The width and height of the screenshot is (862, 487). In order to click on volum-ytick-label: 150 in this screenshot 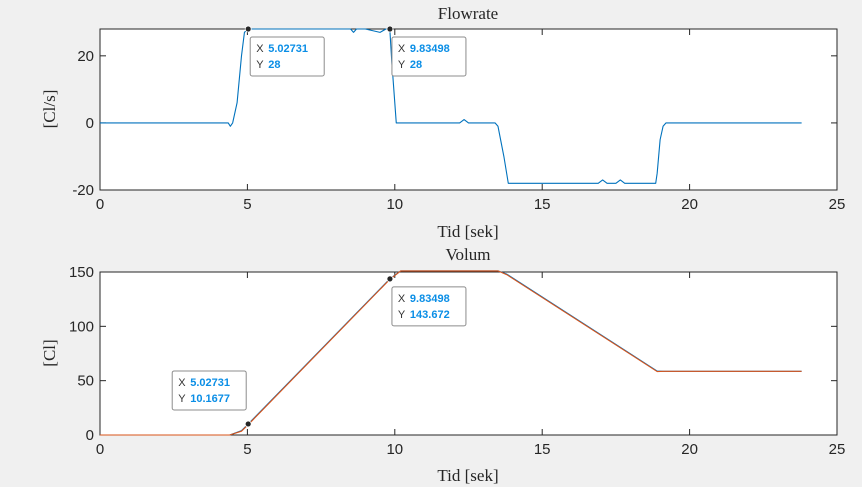, I will do `click(81, 272)`.